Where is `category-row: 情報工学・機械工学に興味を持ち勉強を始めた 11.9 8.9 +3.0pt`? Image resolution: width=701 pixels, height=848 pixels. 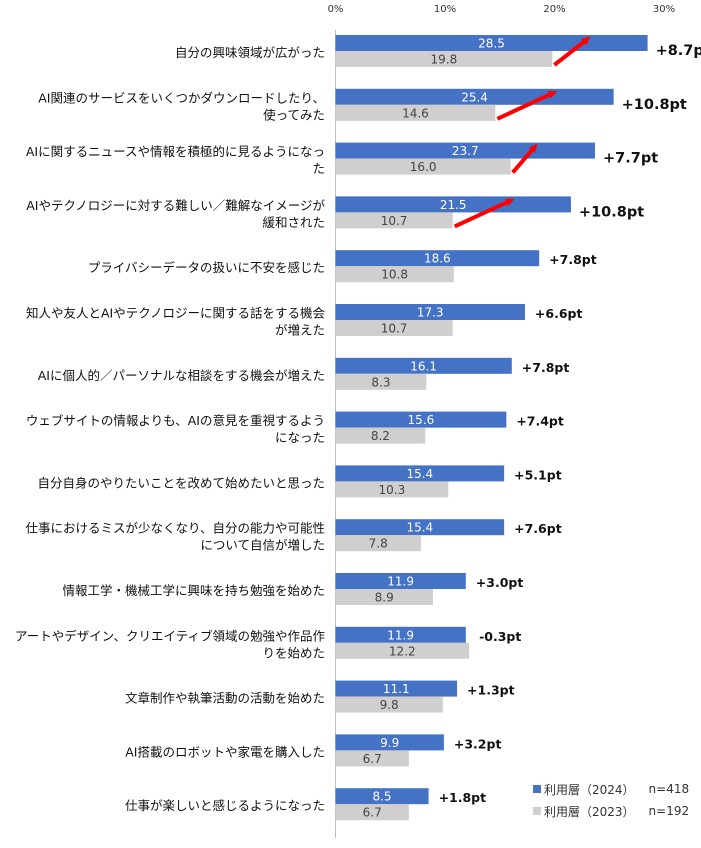
category-row: 情報工学・機械工学に興味を持ち勉強を始めた 11.9 8.9 +3.0pt is located at coordinates (292, 589).